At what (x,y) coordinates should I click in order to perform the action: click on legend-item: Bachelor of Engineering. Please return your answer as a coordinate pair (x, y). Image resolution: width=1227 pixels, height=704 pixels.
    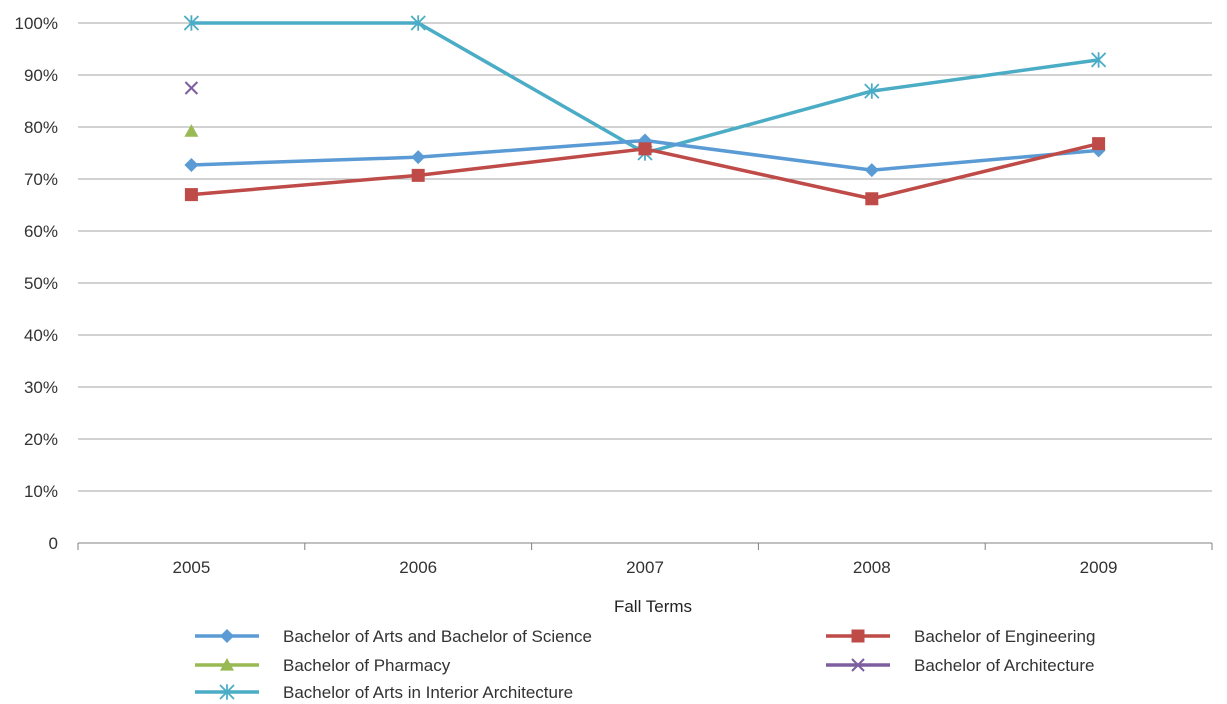
    Looking at the image, I should click on (960, 636).